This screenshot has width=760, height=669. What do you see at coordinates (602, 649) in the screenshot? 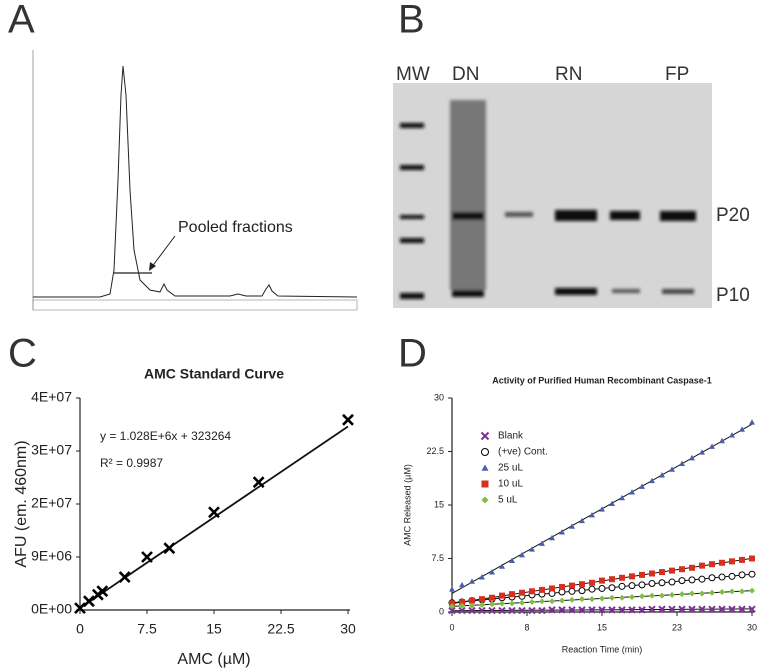
I see `x-axis-label: Reaction Time (min)` at bounding box center [602, 649].